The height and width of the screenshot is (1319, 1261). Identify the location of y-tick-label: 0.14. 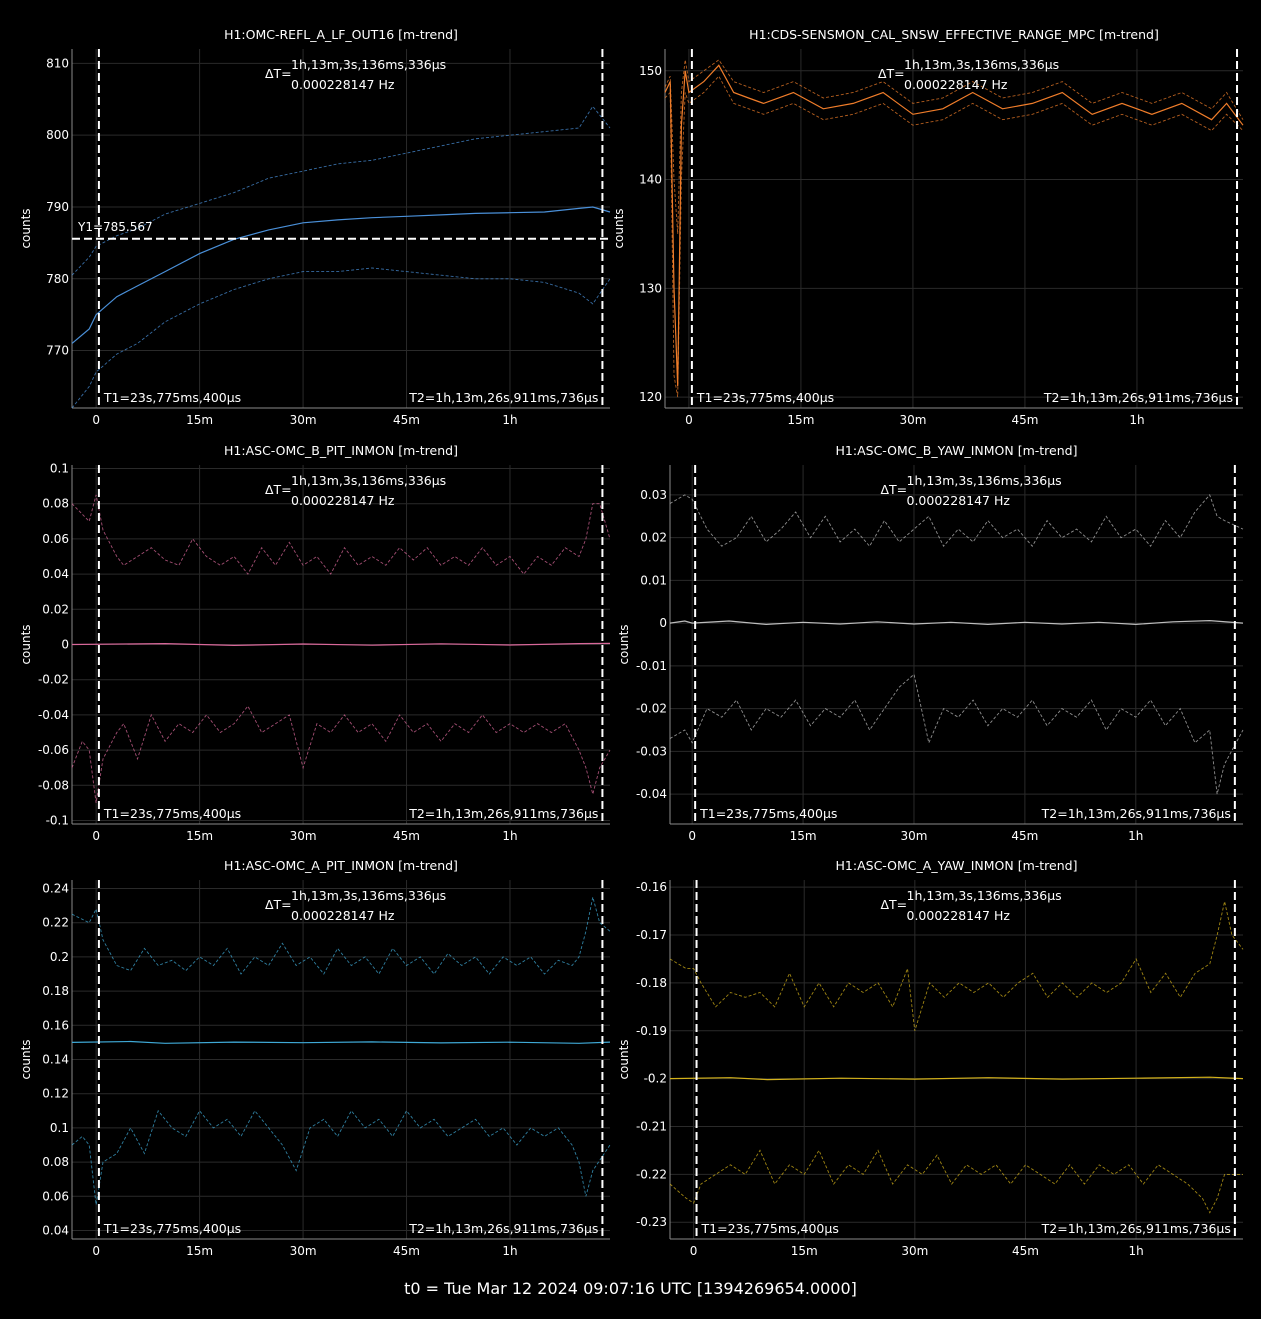
(55, 1060).